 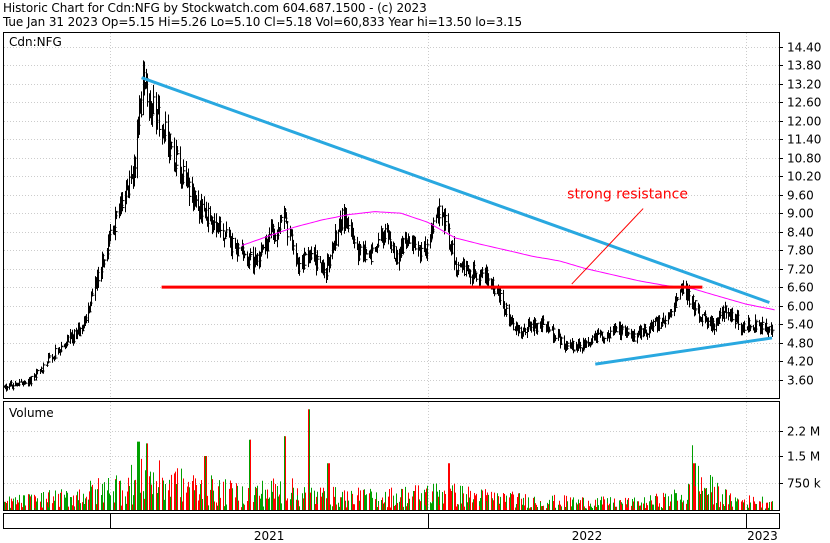 What do you see at coordinates (516, 536) in the screenshot?
I see `x-axis-labels: 2021 2022 2023` at bounding box center [516, 536].